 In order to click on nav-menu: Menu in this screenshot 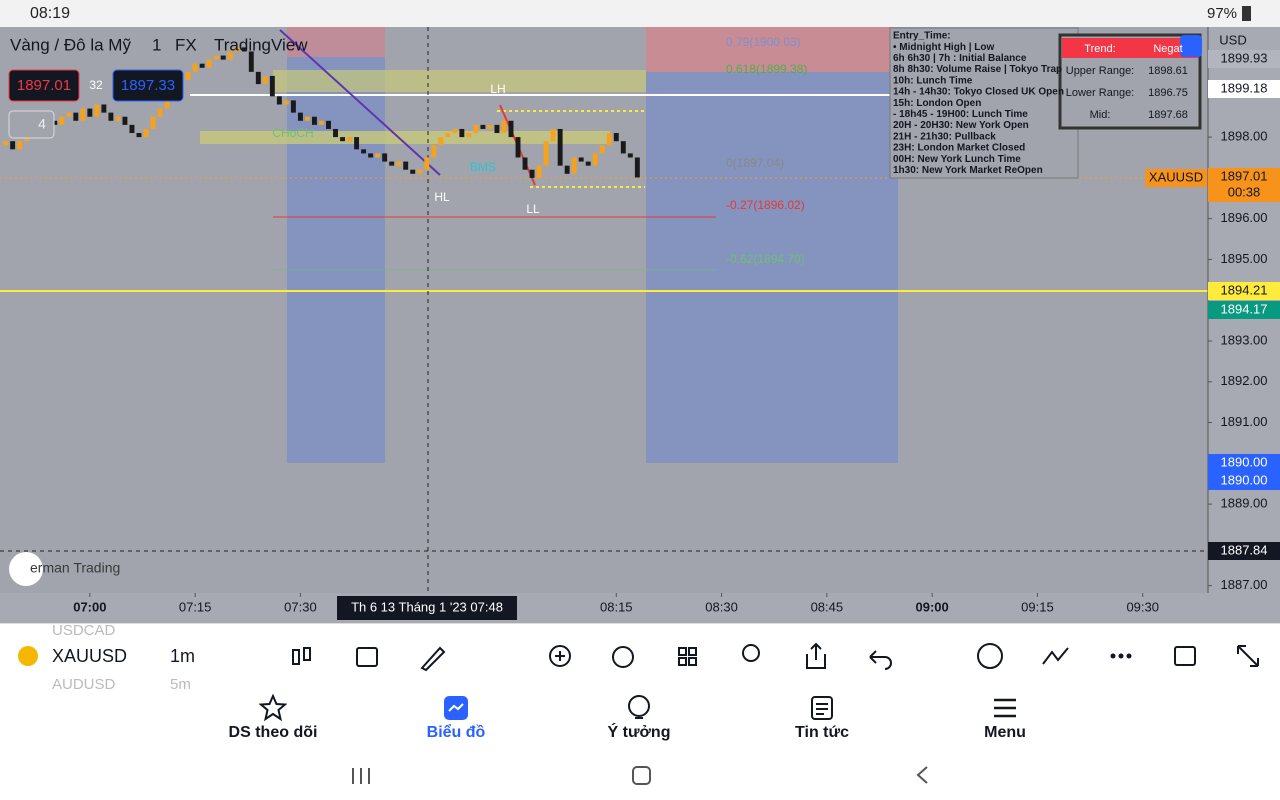, I will do `click(1005, 724)`.